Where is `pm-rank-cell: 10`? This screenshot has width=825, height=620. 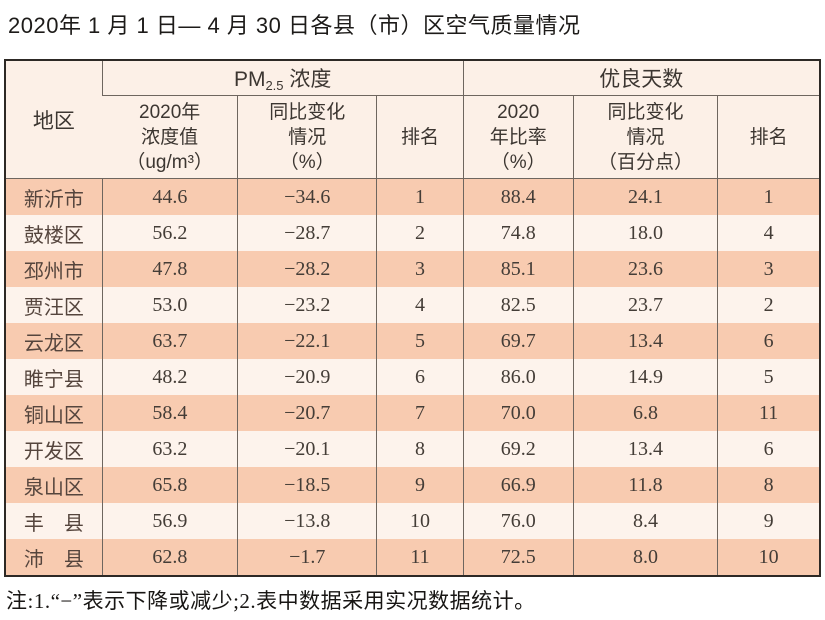 pm-rank-cell: 10 is located at coordinates (420, 521).